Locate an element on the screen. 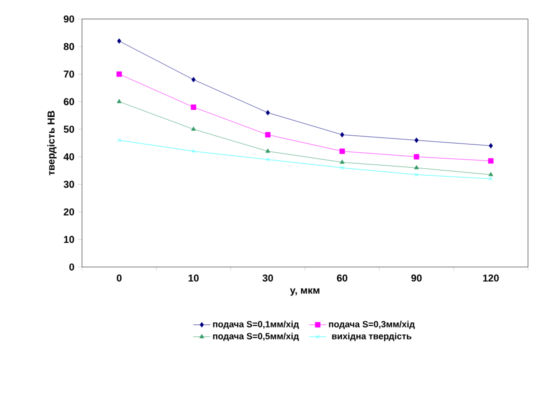 Image resolution: width=534 pixels, height=405 pixels. y-tick-label: 40 is located at coordinates (69, 156).